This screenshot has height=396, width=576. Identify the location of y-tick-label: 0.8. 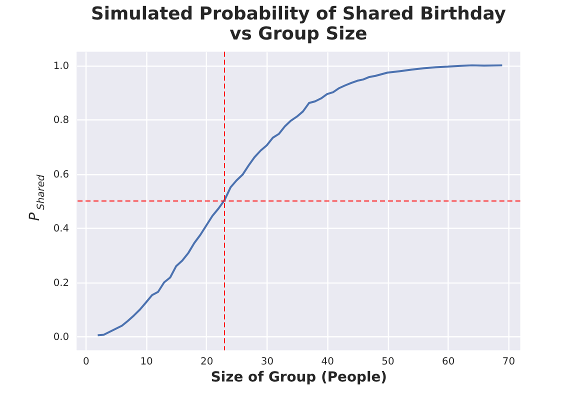
(61, 120).